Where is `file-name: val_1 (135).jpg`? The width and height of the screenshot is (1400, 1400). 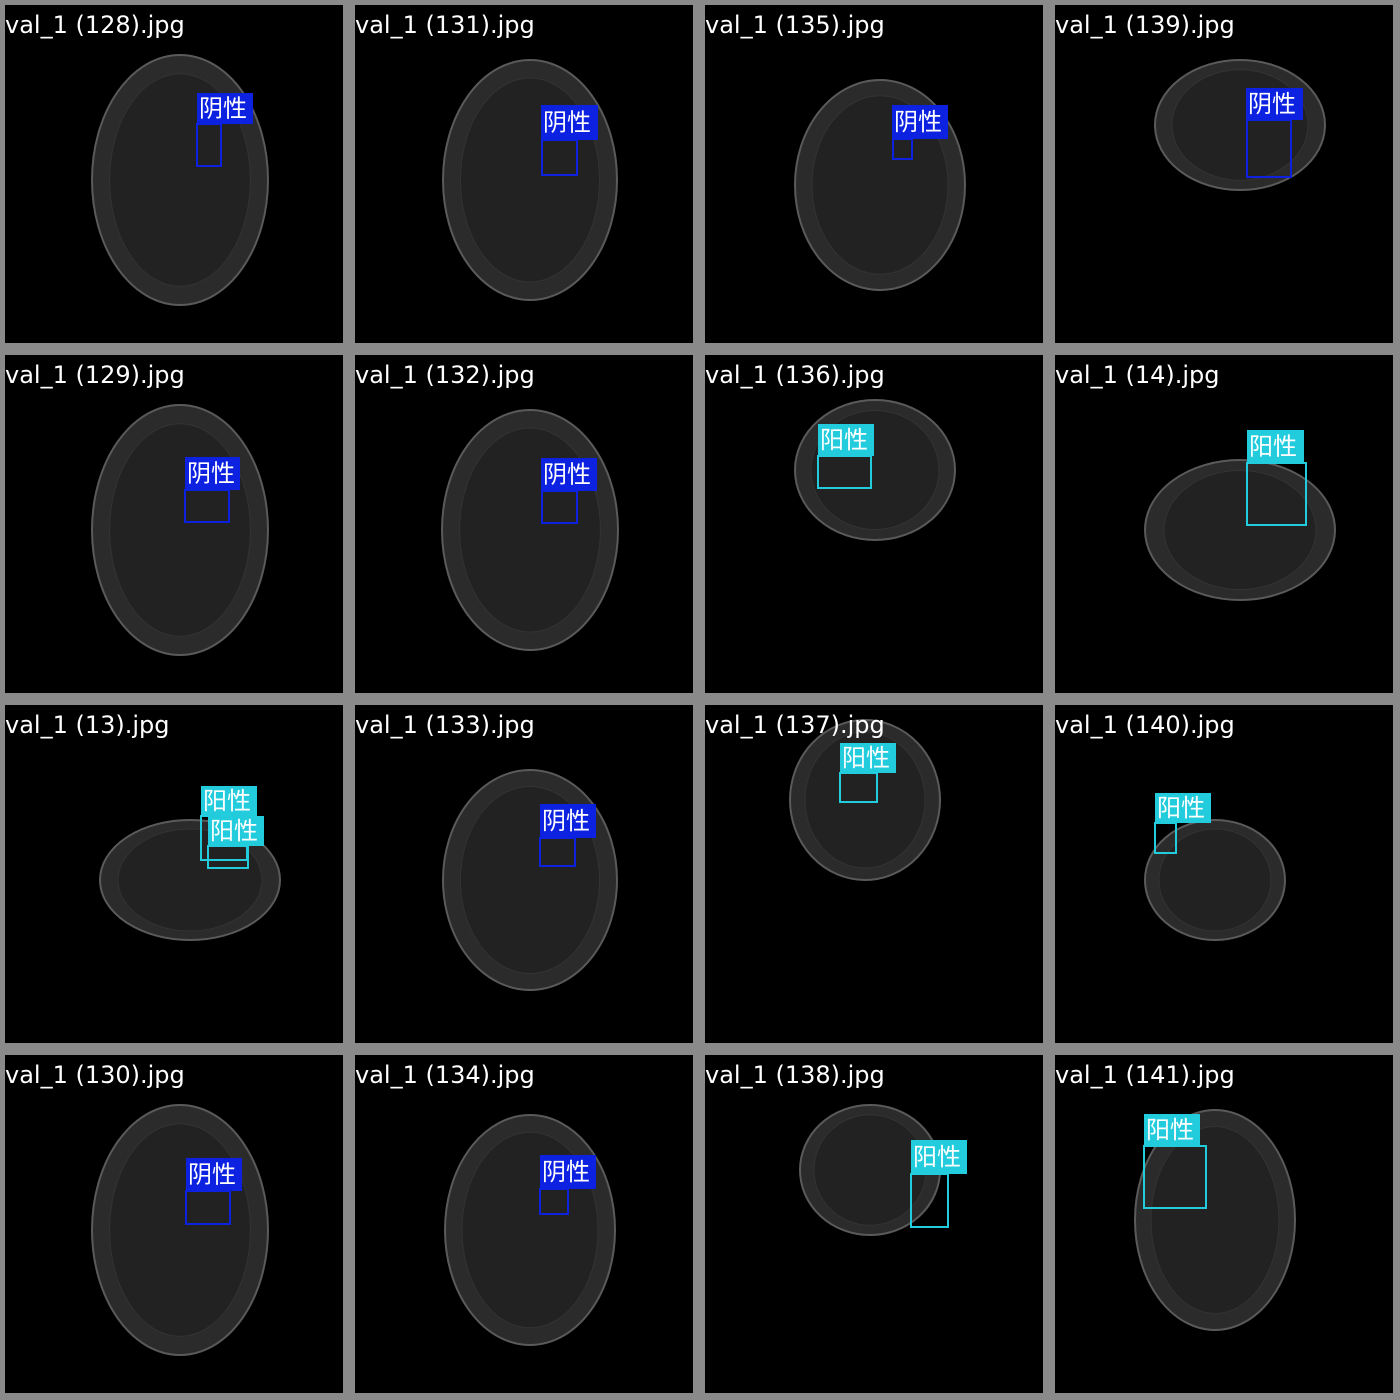
file-name: val_1 (135).jpg is located at coordinates (795, 25).